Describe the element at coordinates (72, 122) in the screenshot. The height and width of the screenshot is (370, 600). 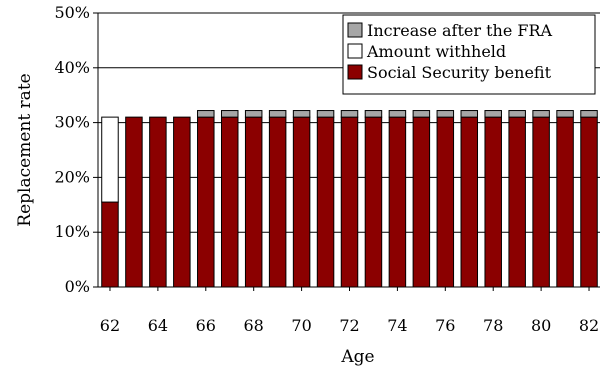
I see `y-tick-label: 30%` at that location.